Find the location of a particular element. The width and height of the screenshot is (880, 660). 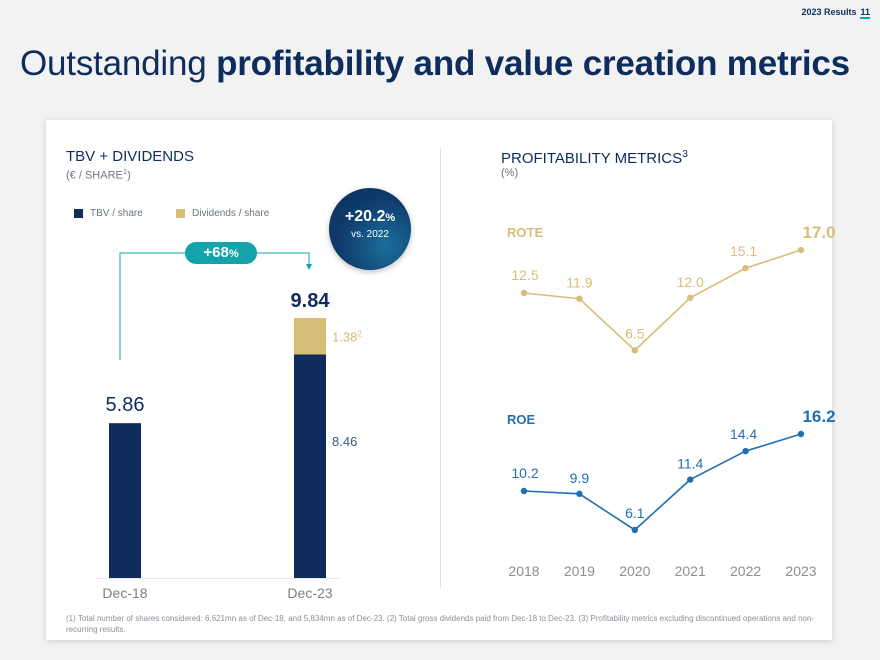

page-title-light: Outstanding is located at coordinates (113, 63).